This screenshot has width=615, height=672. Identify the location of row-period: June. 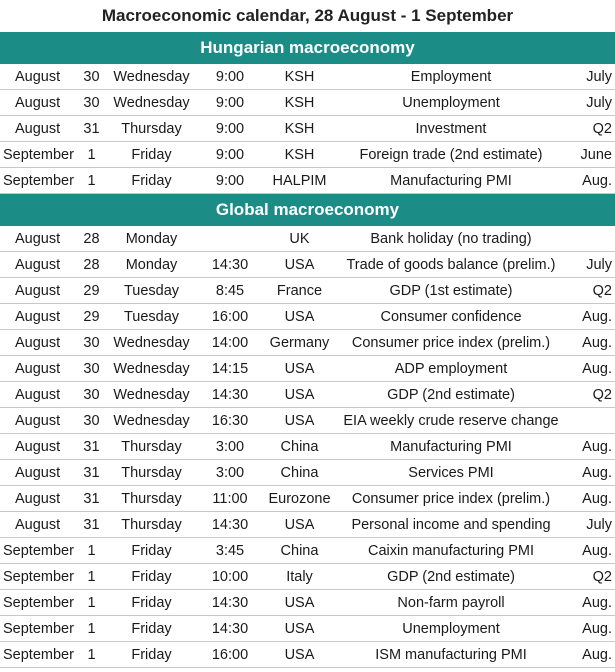
(589, 154).